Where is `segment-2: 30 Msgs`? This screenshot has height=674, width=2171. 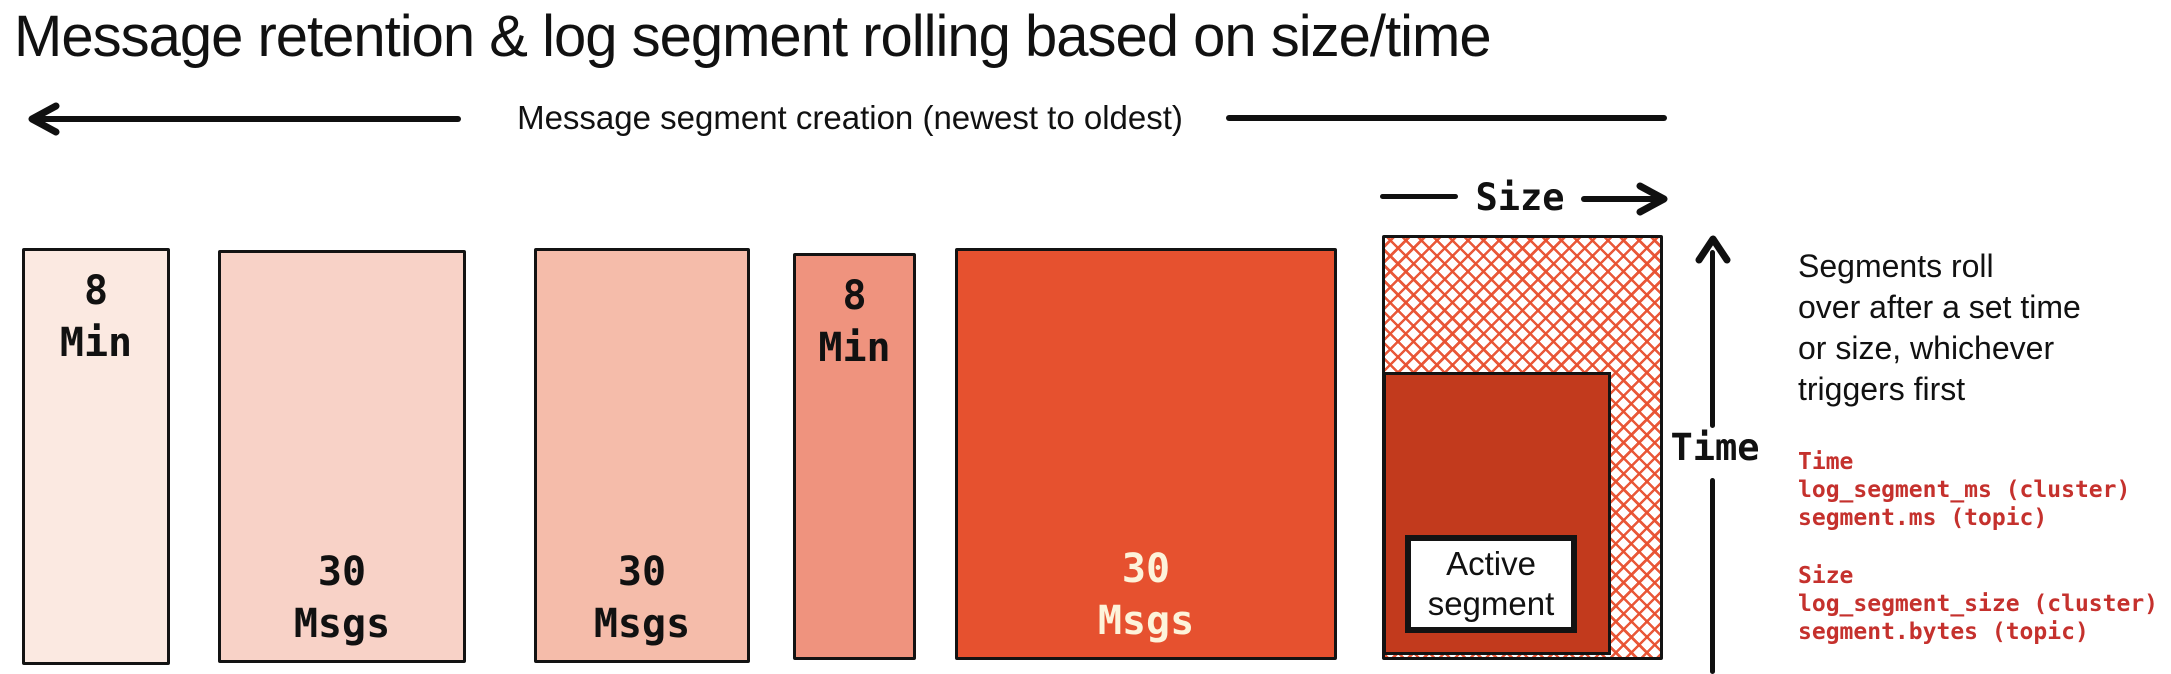 segment-2: 30 Msgs is located at coordinates (342, 456).